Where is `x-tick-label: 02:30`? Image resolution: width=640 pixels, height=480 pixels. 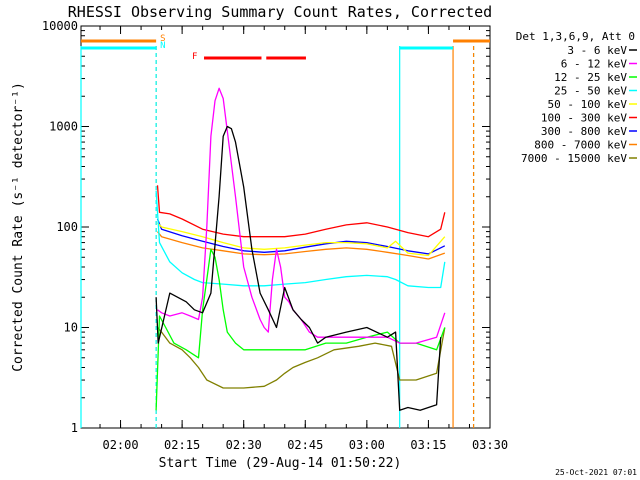
x-tick-label: 02:30 is located at coordinates (244, 445).